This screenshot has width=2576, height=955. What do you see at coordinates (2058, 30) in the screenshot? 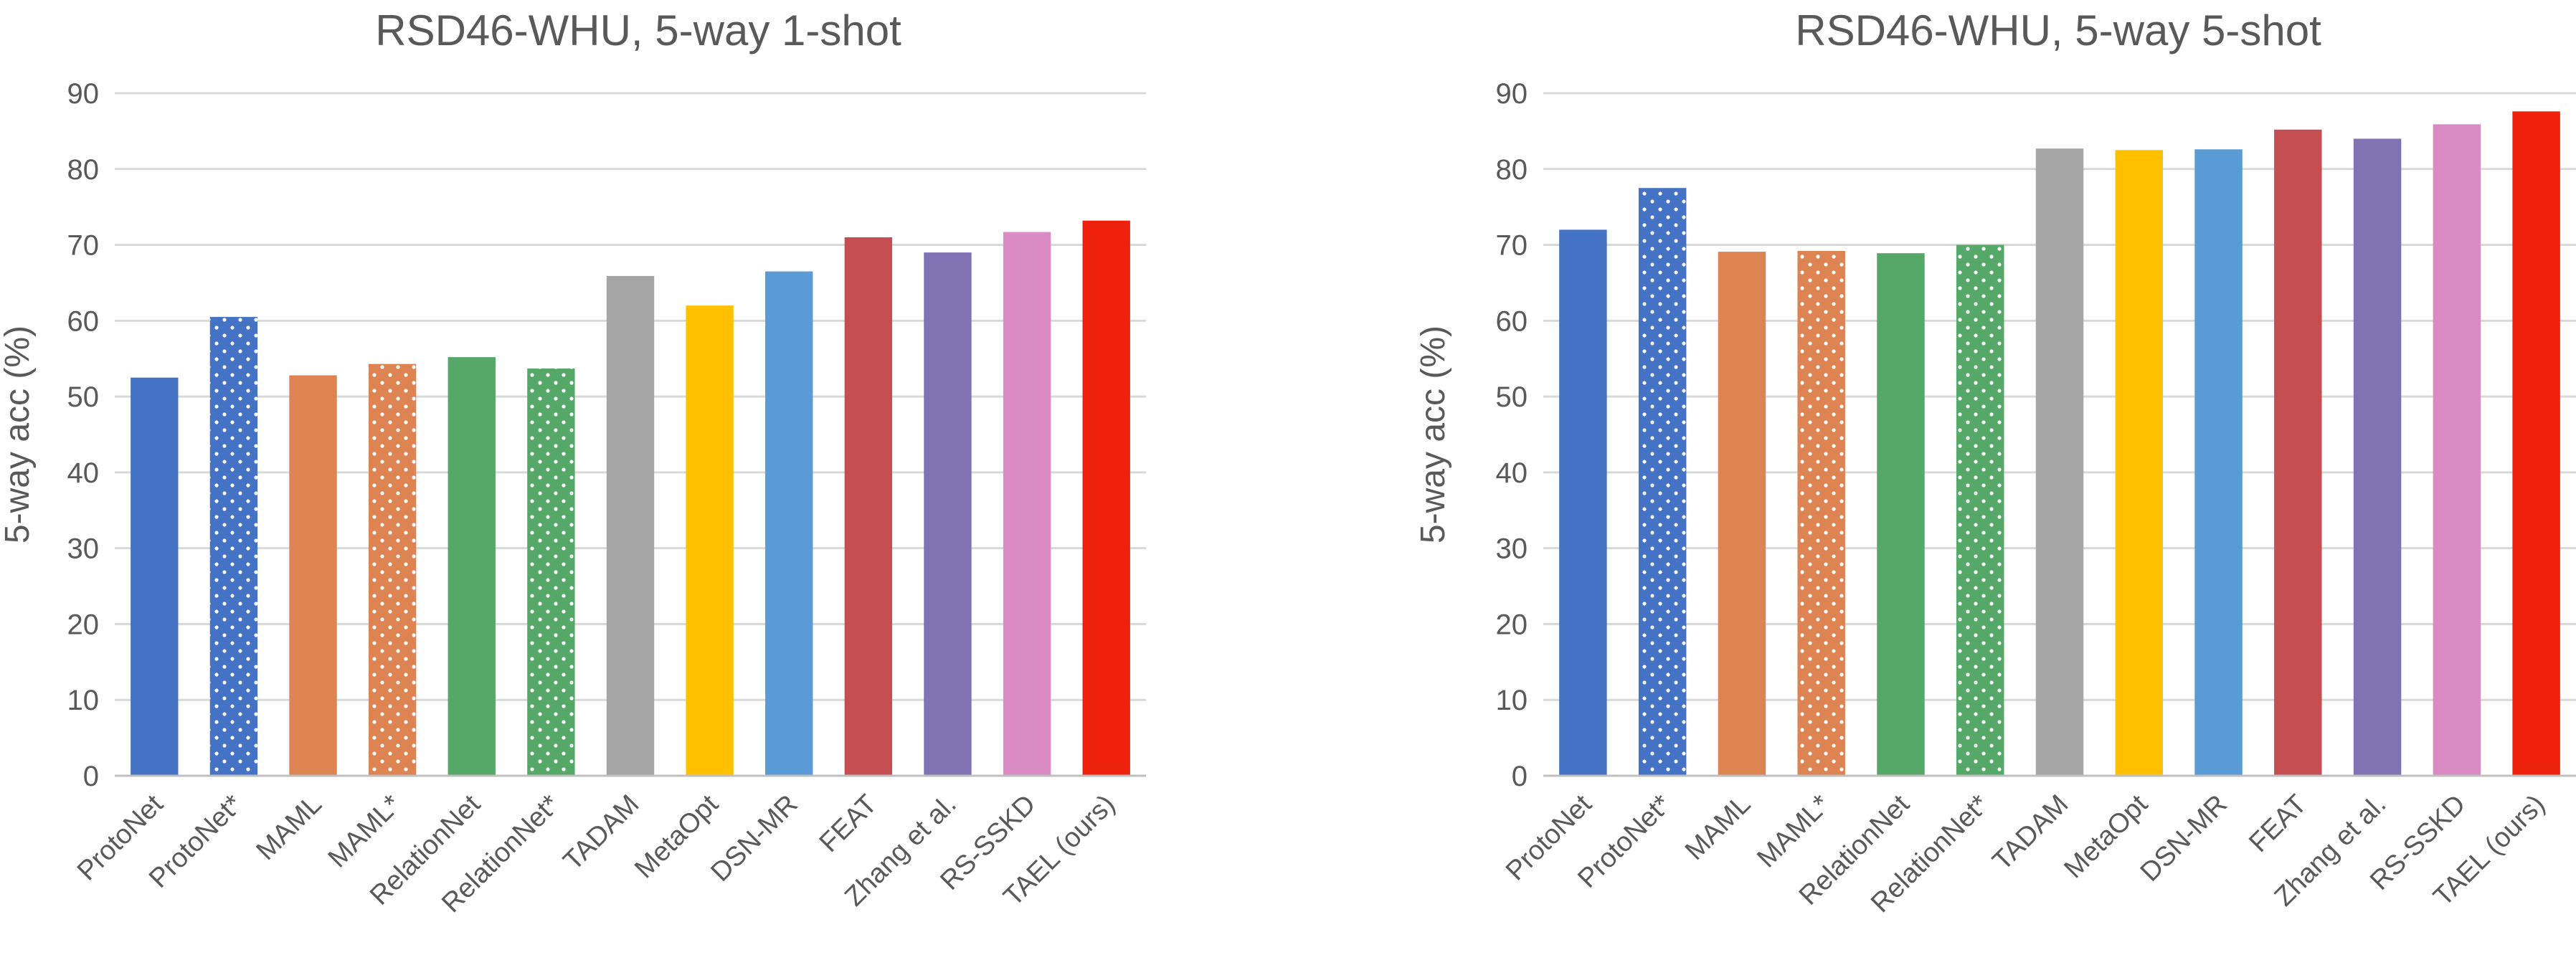
I see `chart-title: RSD46-WHU, 5-way 5-shot` at bounding box center [2058, 30].